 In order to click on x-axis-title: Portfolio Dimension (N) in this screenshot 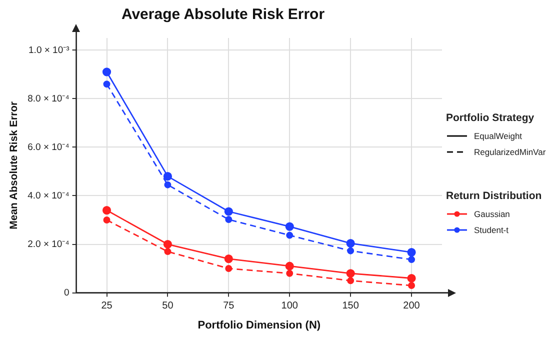, I will do `click(259, 325)`.